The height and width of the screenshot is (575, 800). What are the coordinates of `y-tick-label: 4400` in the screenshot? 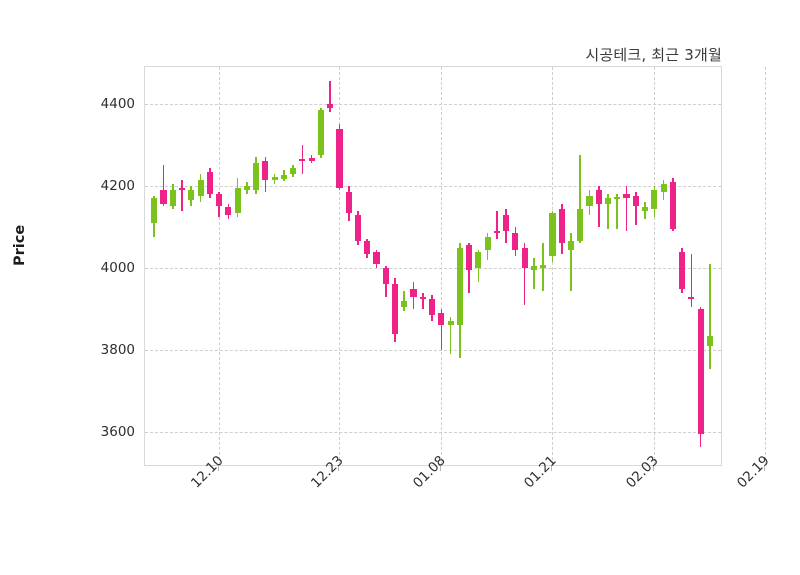 It's located at (117, 103).